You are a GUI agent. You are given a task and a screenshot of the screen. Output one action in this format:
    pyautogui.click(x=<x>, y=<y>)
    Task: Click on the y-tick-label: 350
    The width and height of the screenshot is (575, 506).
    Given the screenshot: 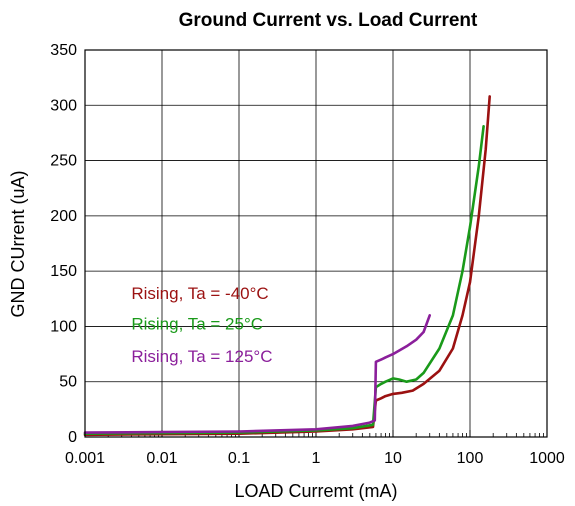 What is the action you would take?
    pyautogui.click(x=63, y=50)
    